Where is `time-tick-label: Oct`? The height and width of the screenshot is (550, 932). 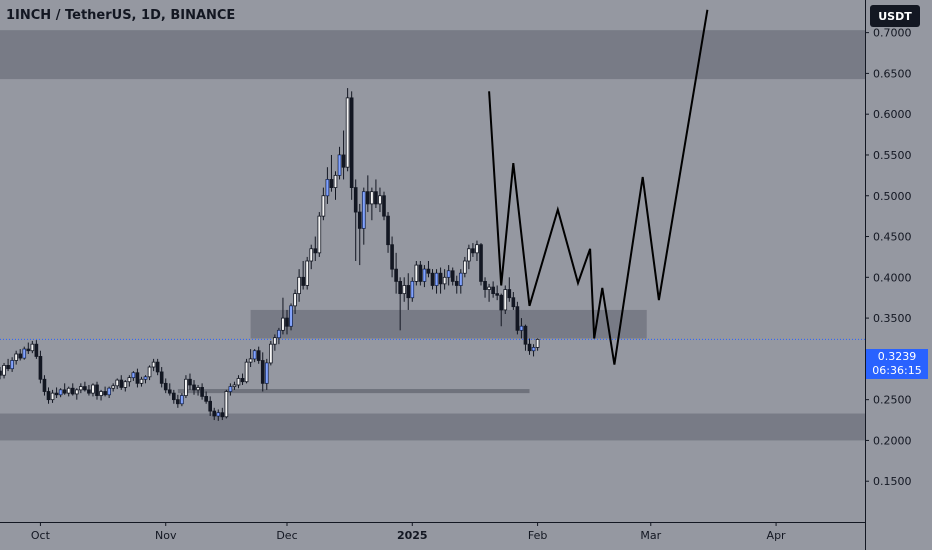
time-tick-label: Oct is located at coordinates (41, 535).